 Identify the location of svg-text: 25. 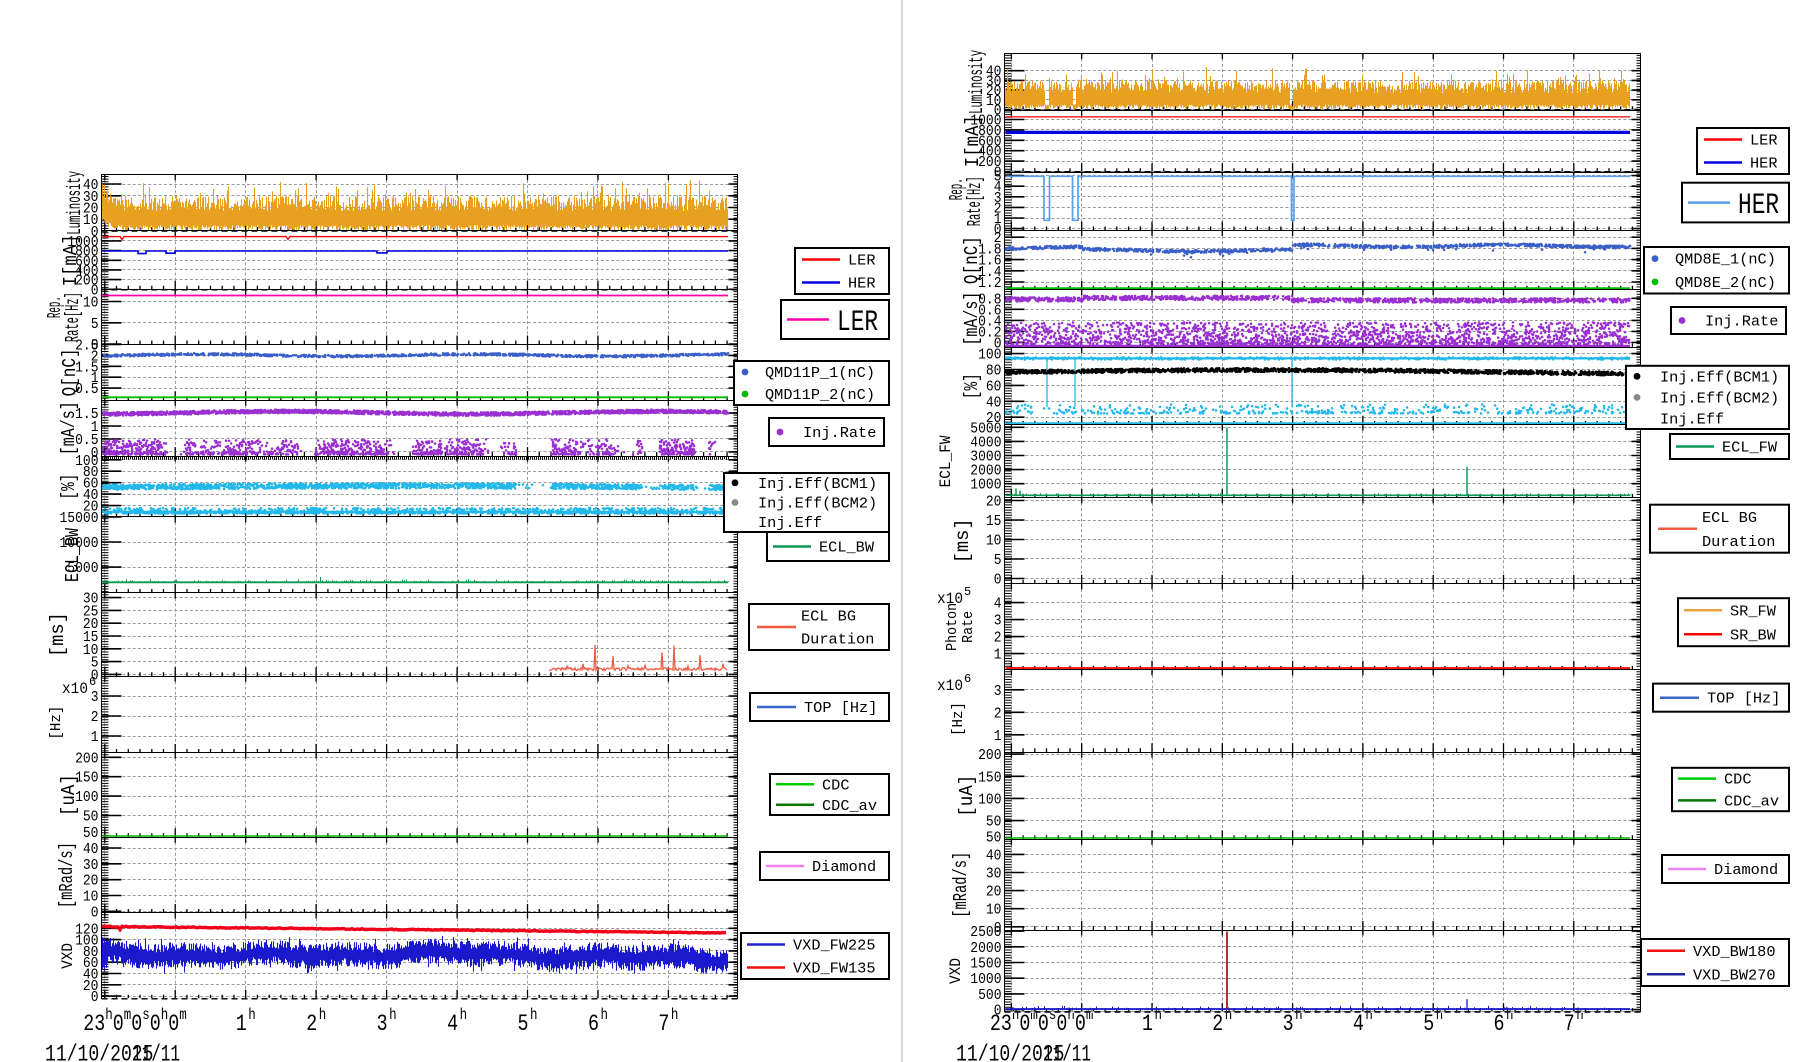
(91, 611).